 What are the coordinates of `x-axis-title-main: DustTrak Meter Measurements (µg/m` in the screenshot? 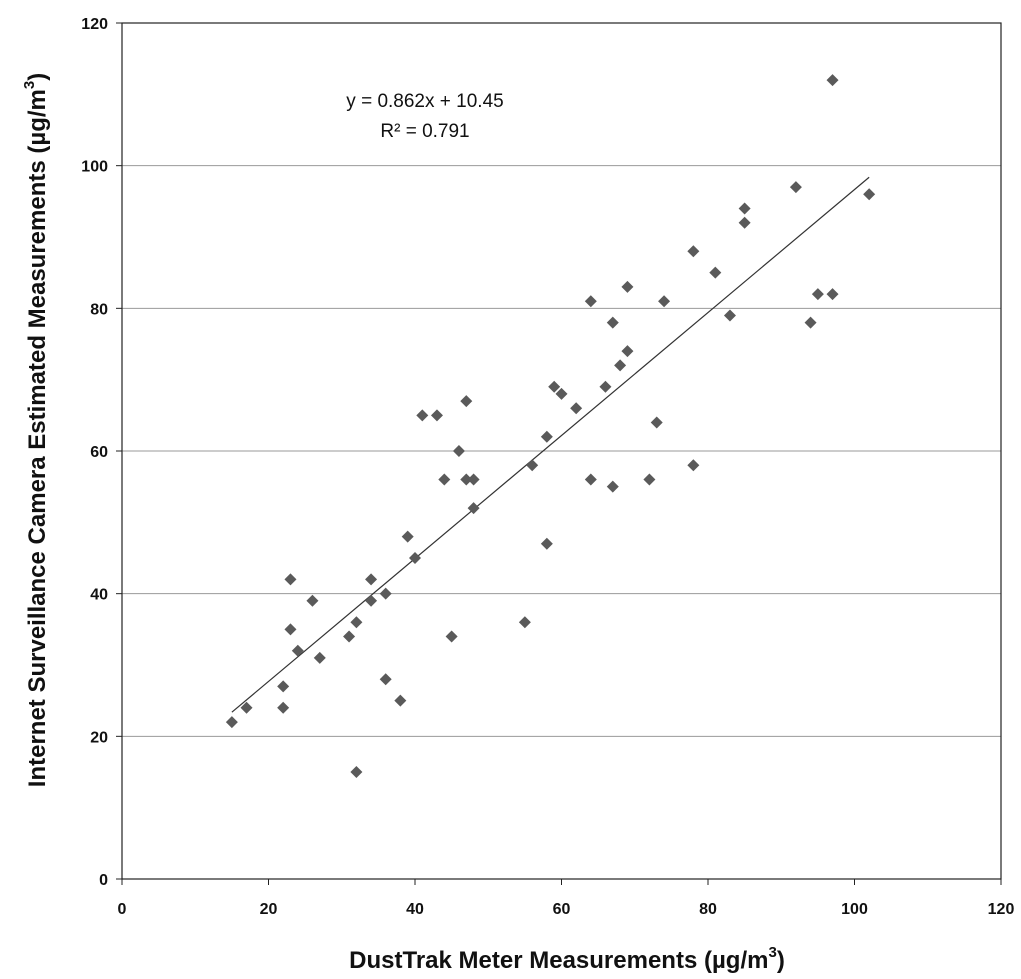 It's located at (558, 960).